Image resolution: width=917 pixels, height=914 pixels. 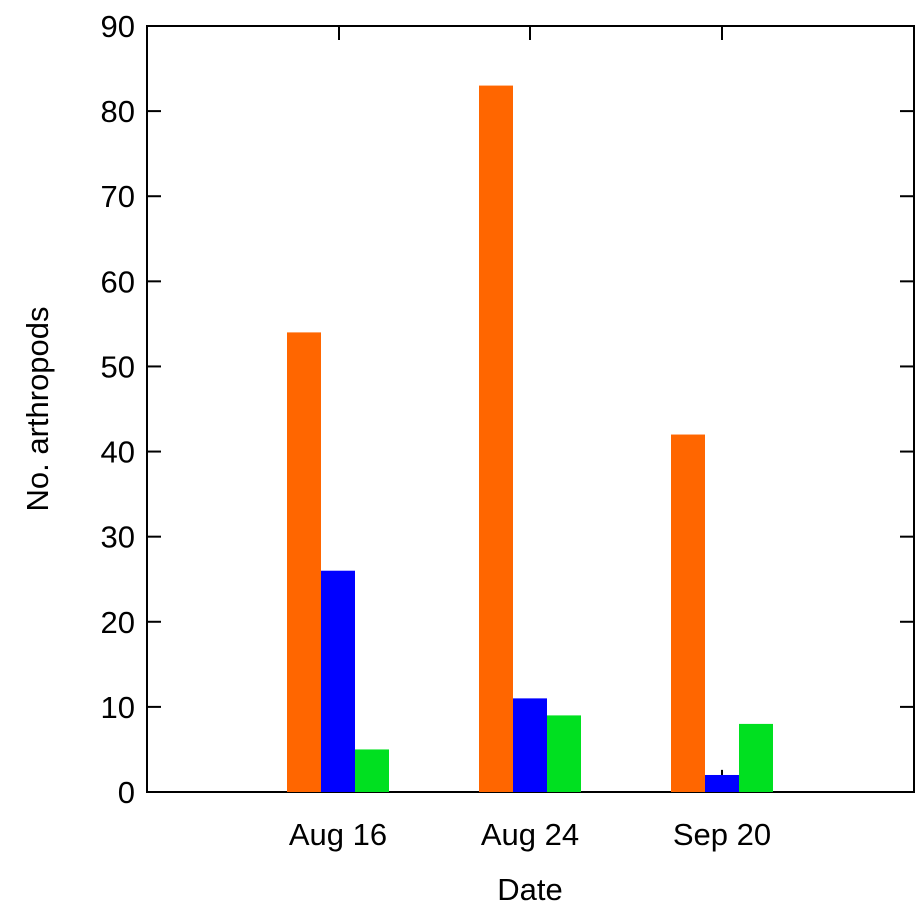 I want to click on x-tick-label: Aug 24, so click(x=530, y=834).